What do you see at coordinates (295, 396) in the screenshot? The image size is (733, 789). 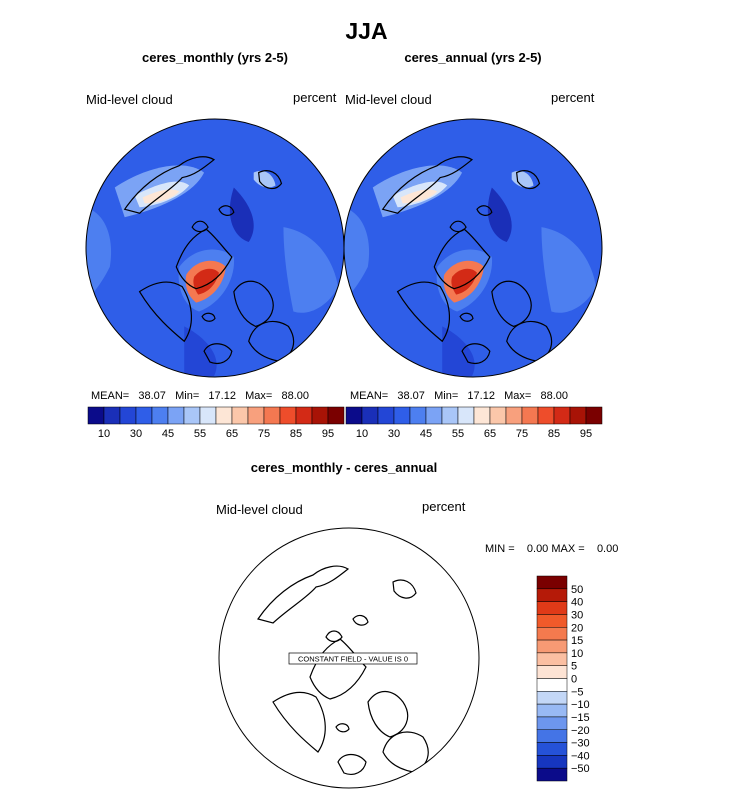 I see `panel1-max-value: 88.00` at bounding box center [295, 396].